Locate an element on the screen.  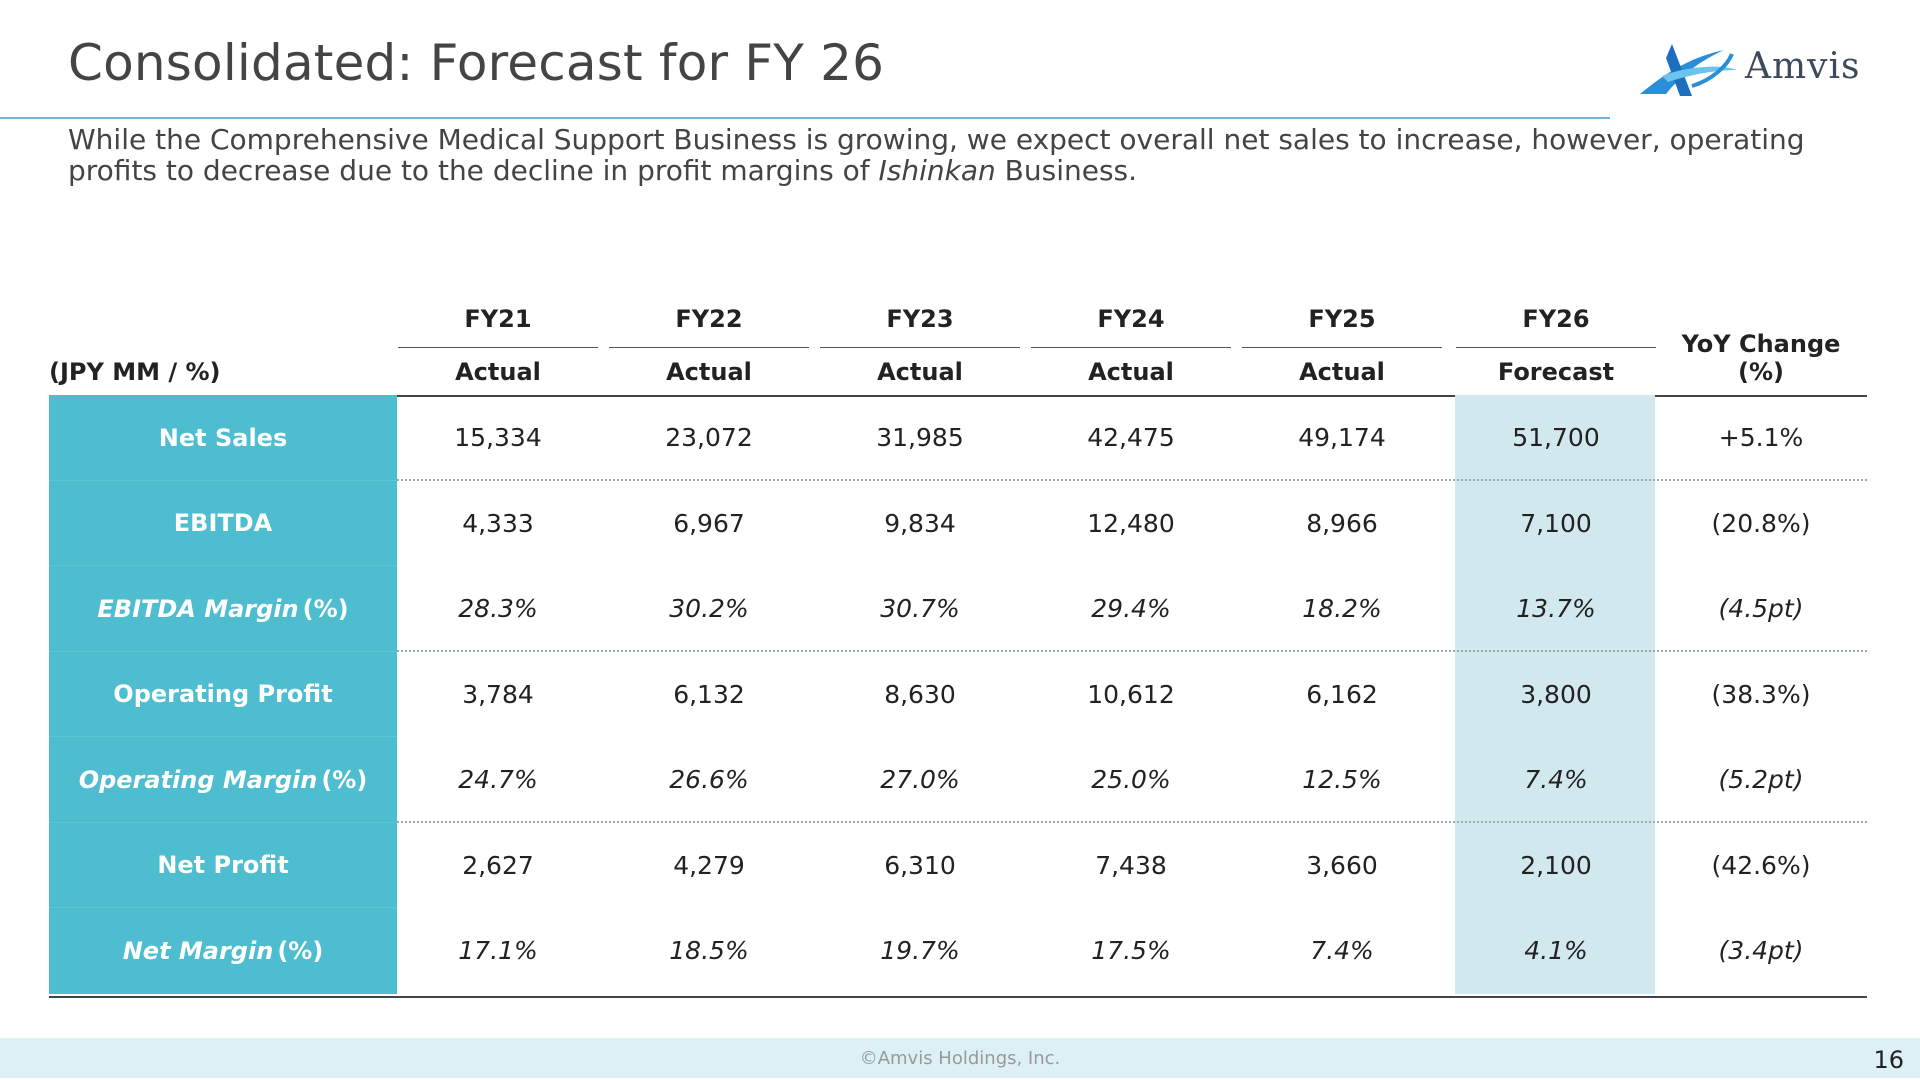
column-year-2: FY23 is located at coordinates (920, 319).